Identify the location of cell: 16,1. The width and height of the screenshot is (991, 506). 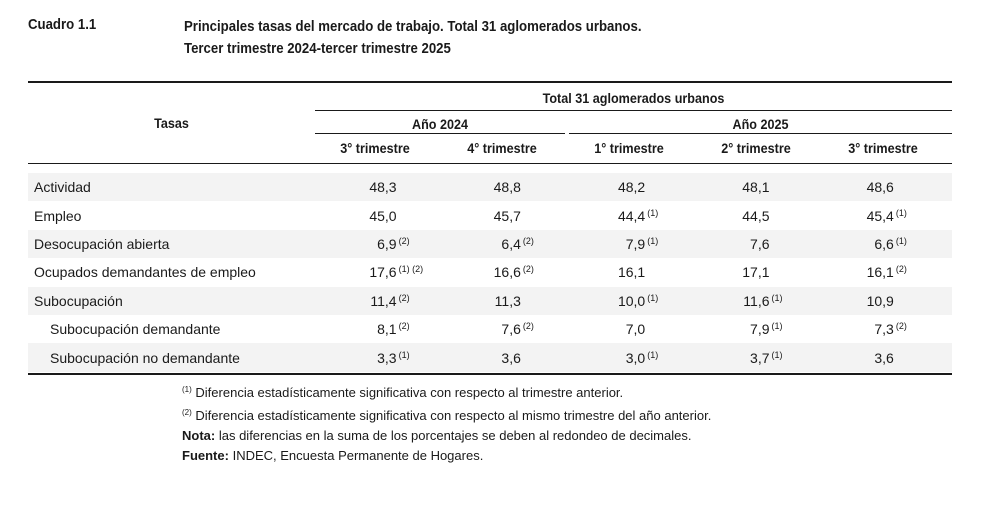
(631, 272).